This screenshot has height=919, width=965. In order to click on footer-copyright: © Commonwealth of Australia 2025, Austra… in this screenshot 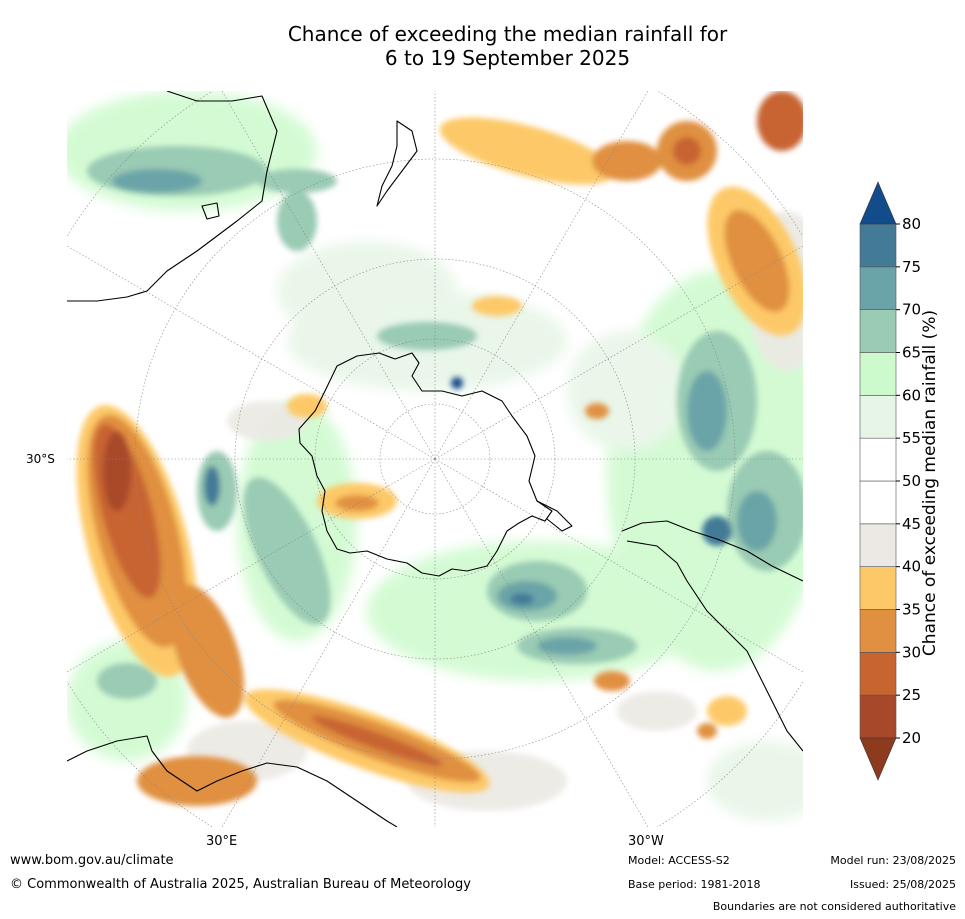, I will do `click(240, 884)`.